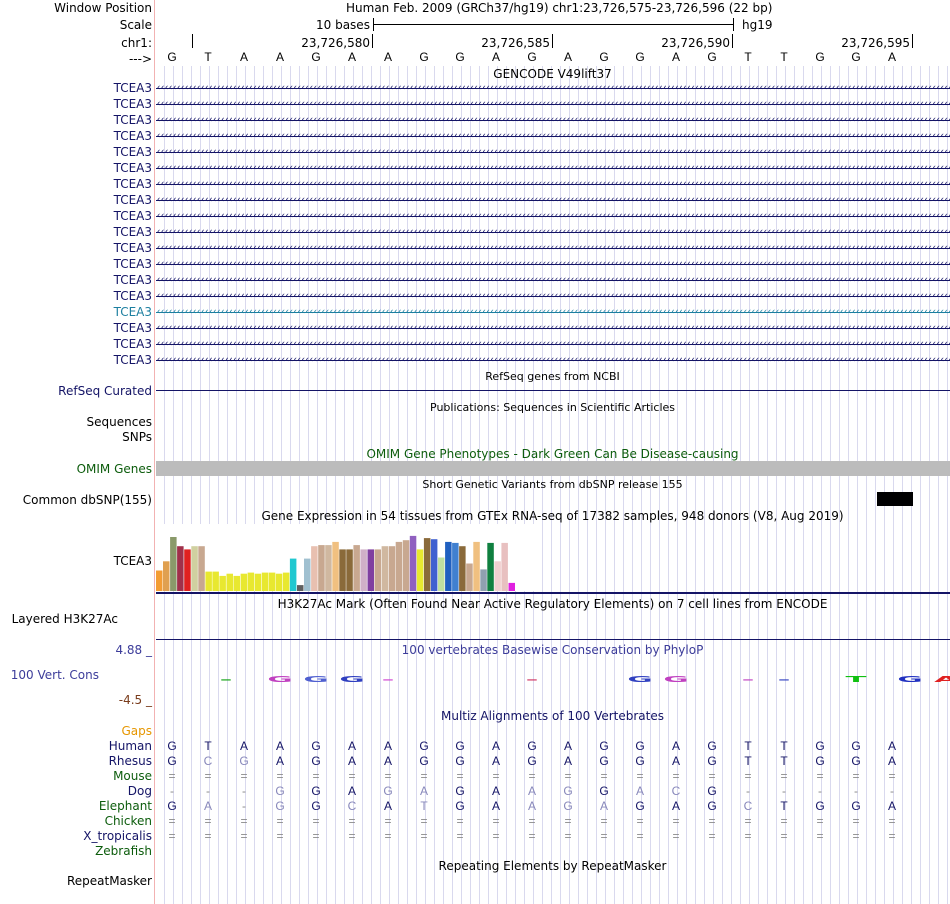 The width and height of the screenshot is (950, 904). What do you see at coordinates (87, 500) in the screenshot?
I see `dbsnp-label: Common dbSNP(155)` at bounding box center [87, 500].